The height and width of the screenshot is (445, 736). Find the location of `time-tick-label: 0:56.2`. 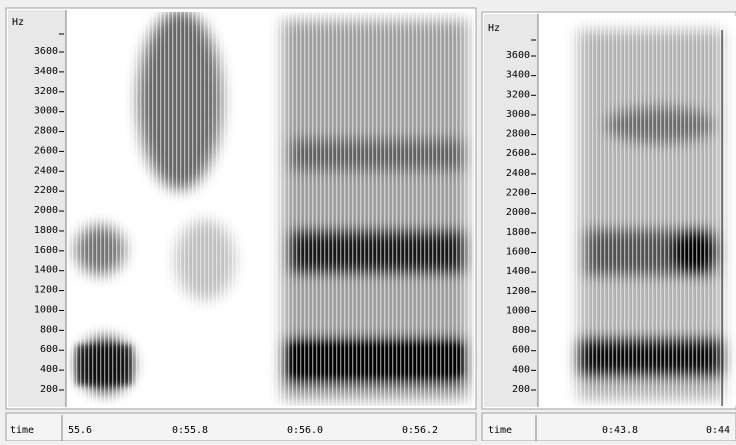

time-tick-label: 0:56.2 is located at coordinates (420, 430).